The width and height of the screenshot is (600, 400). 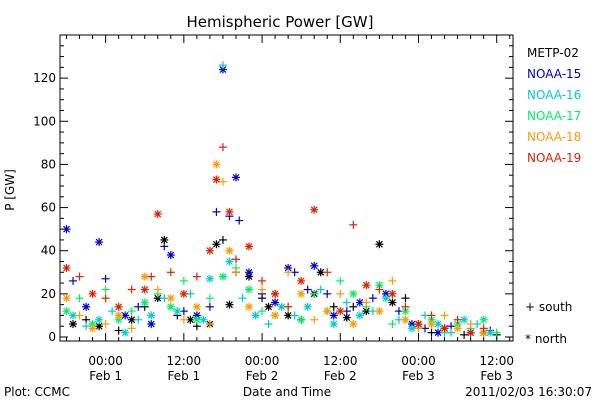 I want to click on y-tick-label: 20, so click(x=48, y=294).